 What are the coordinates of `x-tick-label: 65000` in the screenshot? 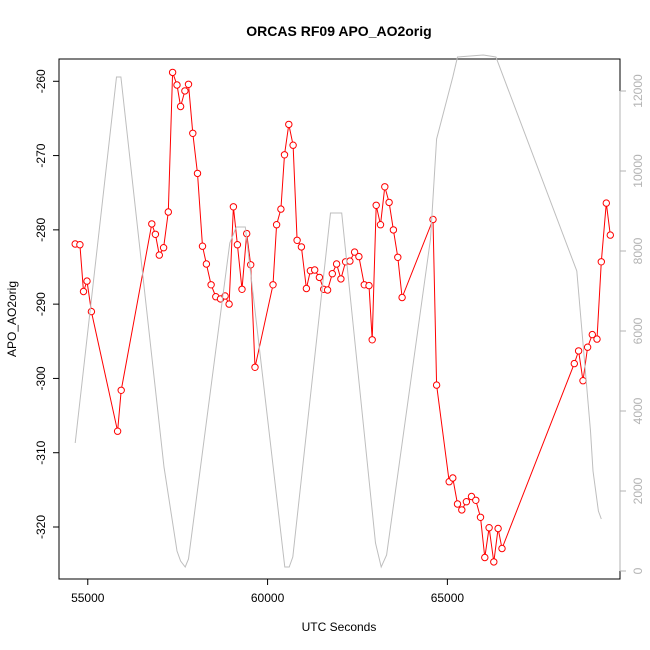 It's located at (448, 598).